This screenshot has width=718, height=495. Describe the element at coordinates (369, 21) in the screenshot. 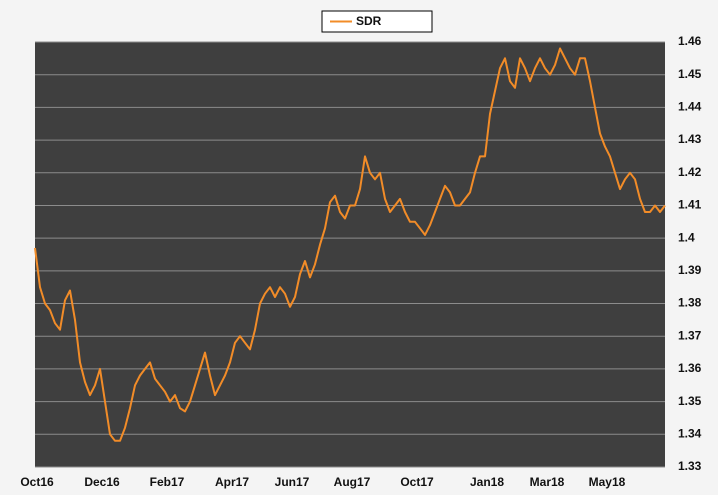

I see `legend-label: SDR` at that location.